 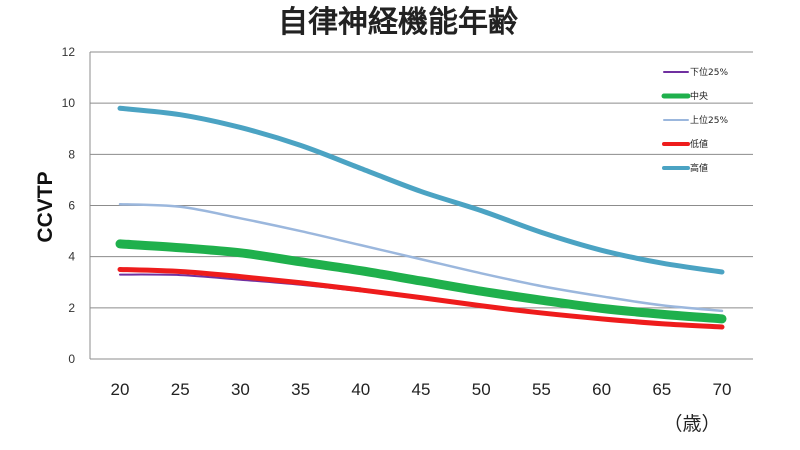 I want to click on legend-label: 下位25%, so click(x=709, y=72).